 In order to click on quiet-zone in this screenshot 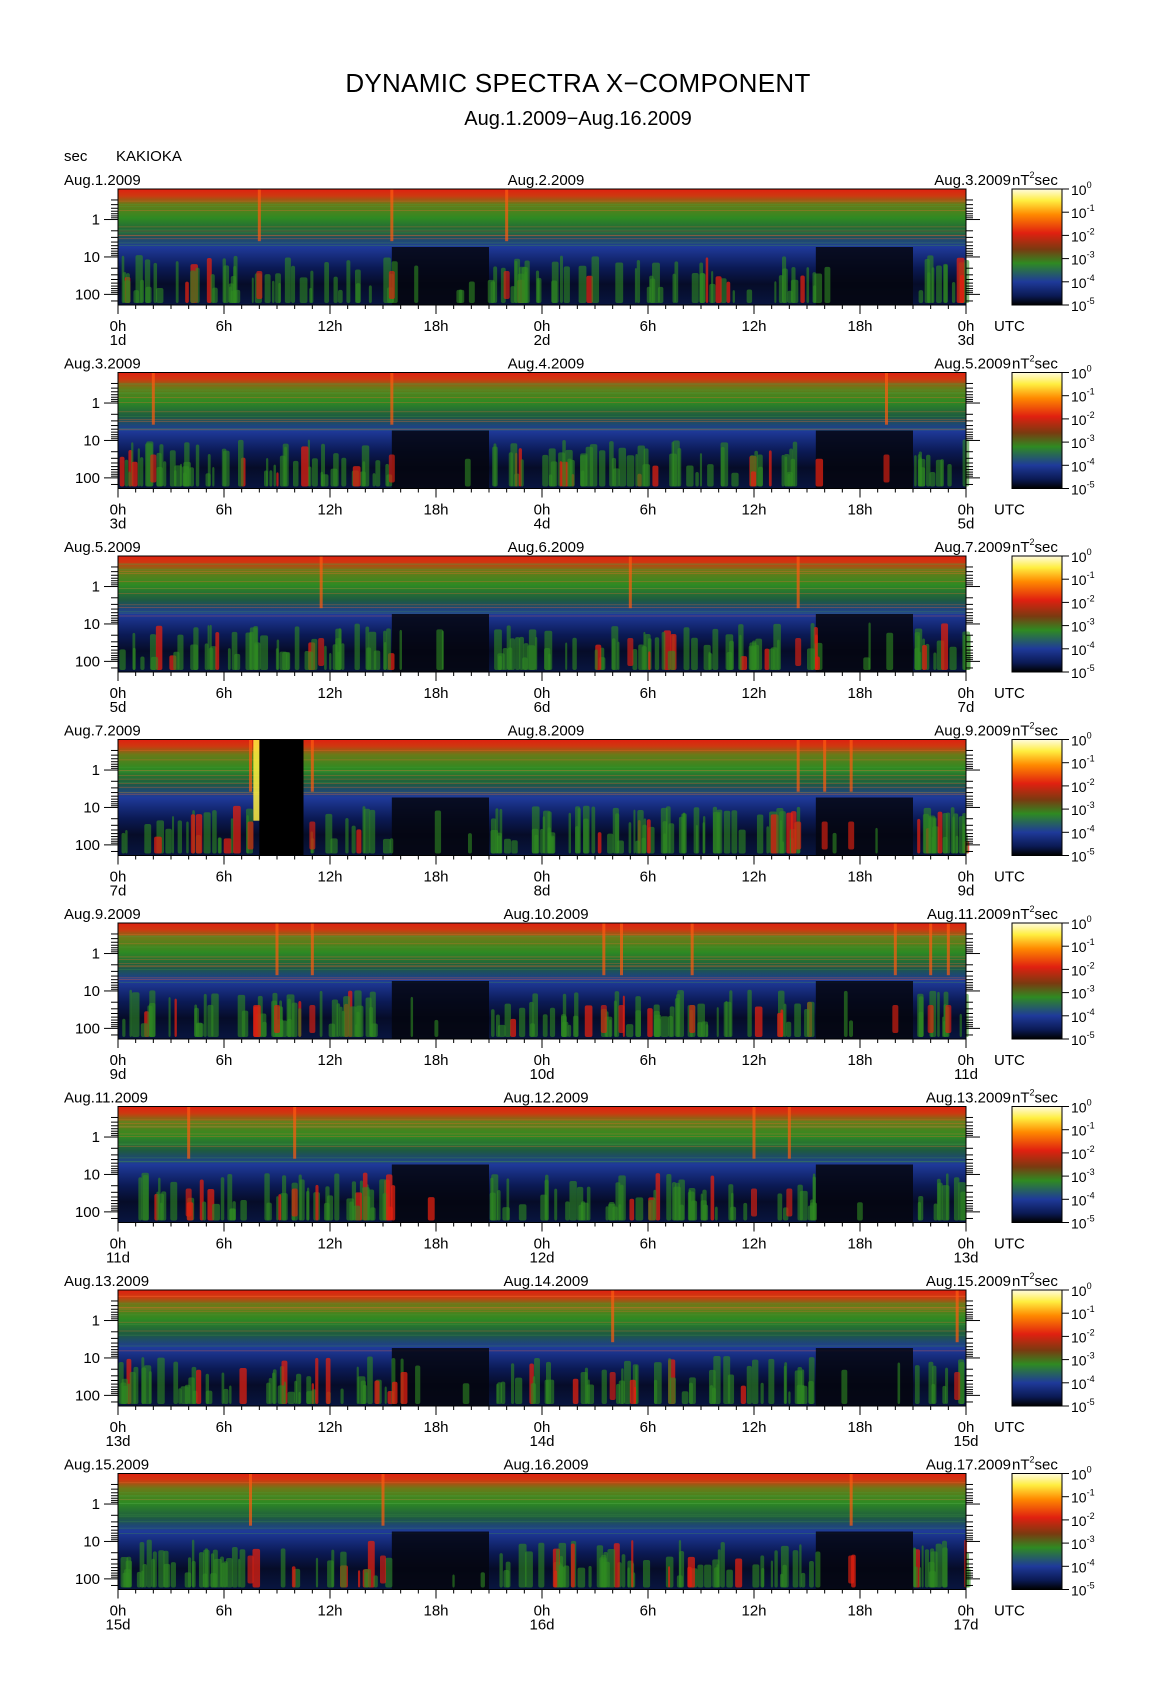, I will do `click(864, 1193)`.